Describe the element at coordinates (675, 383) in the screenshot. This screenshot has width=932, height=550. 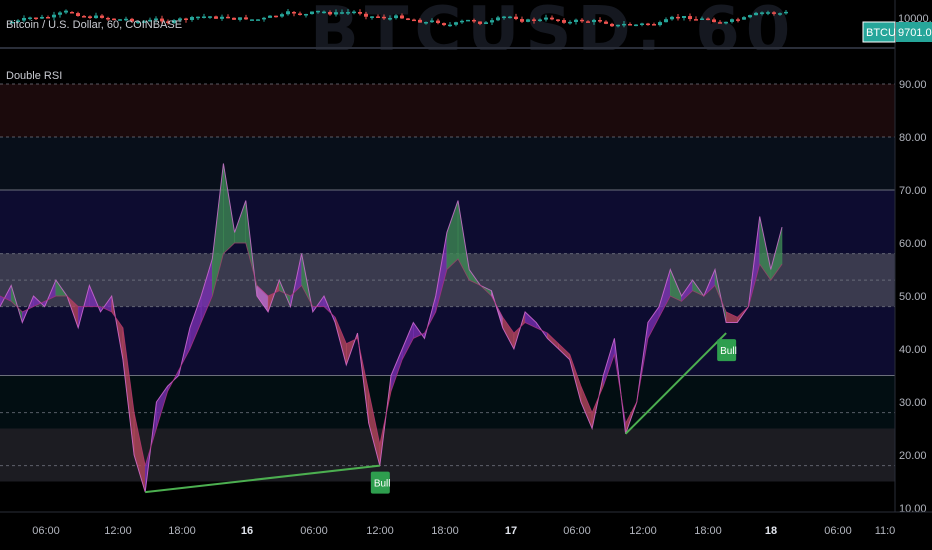
I see `divergence-line` at that location.